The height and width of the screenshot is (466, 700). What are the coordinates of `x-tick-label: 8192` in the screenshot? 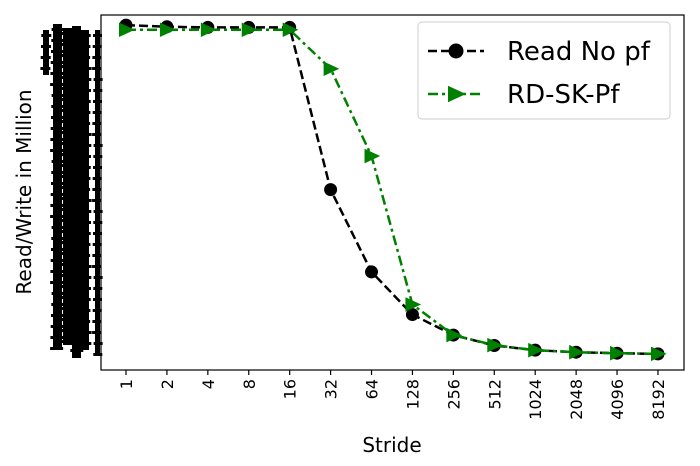 It's located at (658, 399).